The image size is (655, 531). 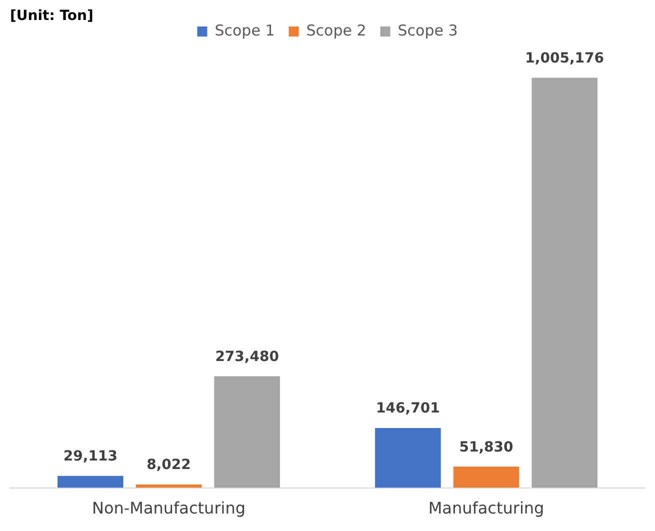 I want to click on x-tick-label: Manufacturing, so click(x=486, y=508).